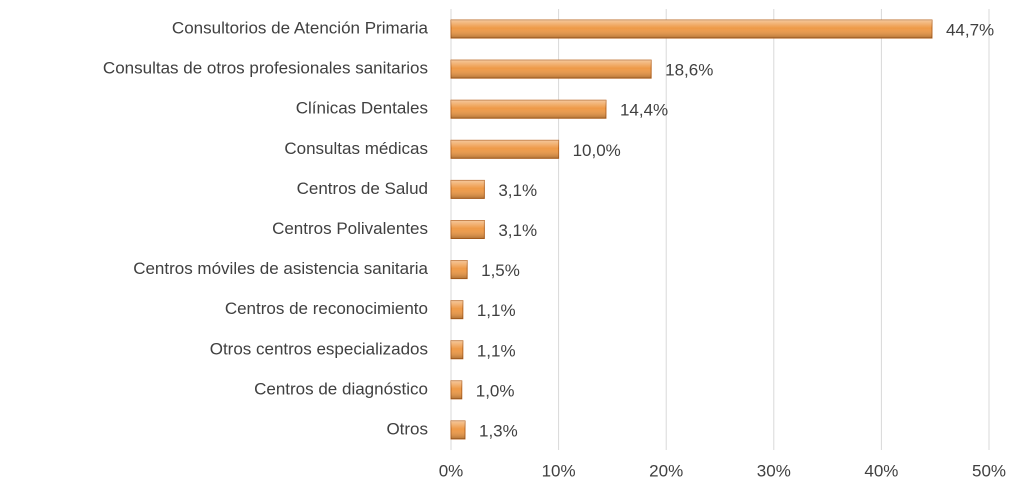 This screenshot has width=1013, height=493. What do you see at coordinates (326, 308) in the screenshot?
I see `y-tick-label: Centros de reconocimiento` at bounding box center [326, 308].